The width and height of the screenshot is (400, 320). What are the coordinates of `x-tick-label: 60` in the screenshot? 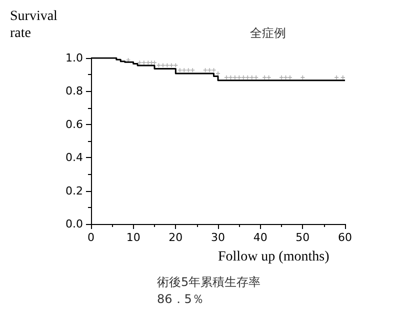 It's located at (345, 237).